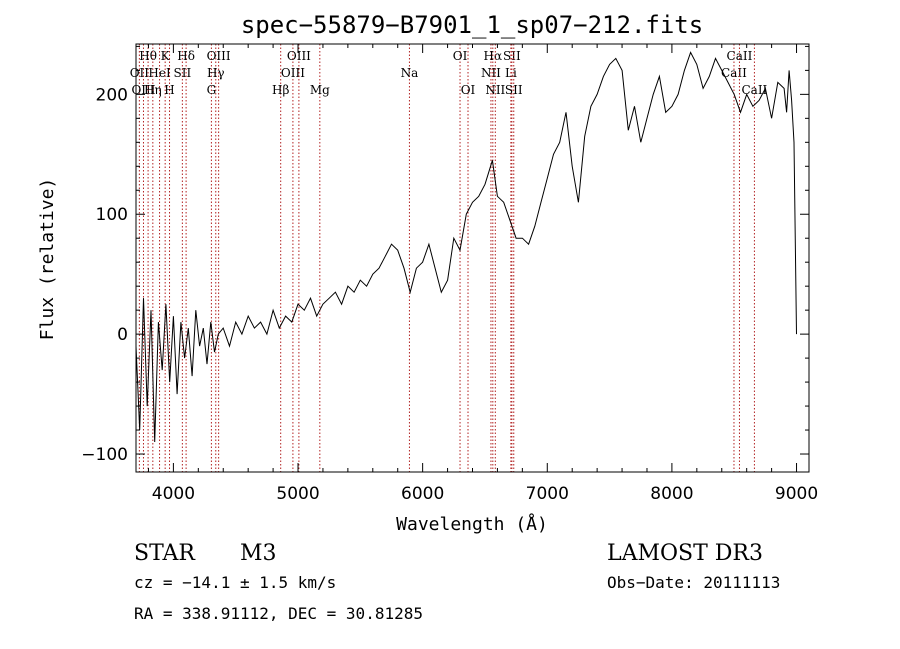 The image size is (900, 649). Describe the element at coordinates (422, 494) in the screenshot. I see `x-tick-label-2: 6000` at that location.